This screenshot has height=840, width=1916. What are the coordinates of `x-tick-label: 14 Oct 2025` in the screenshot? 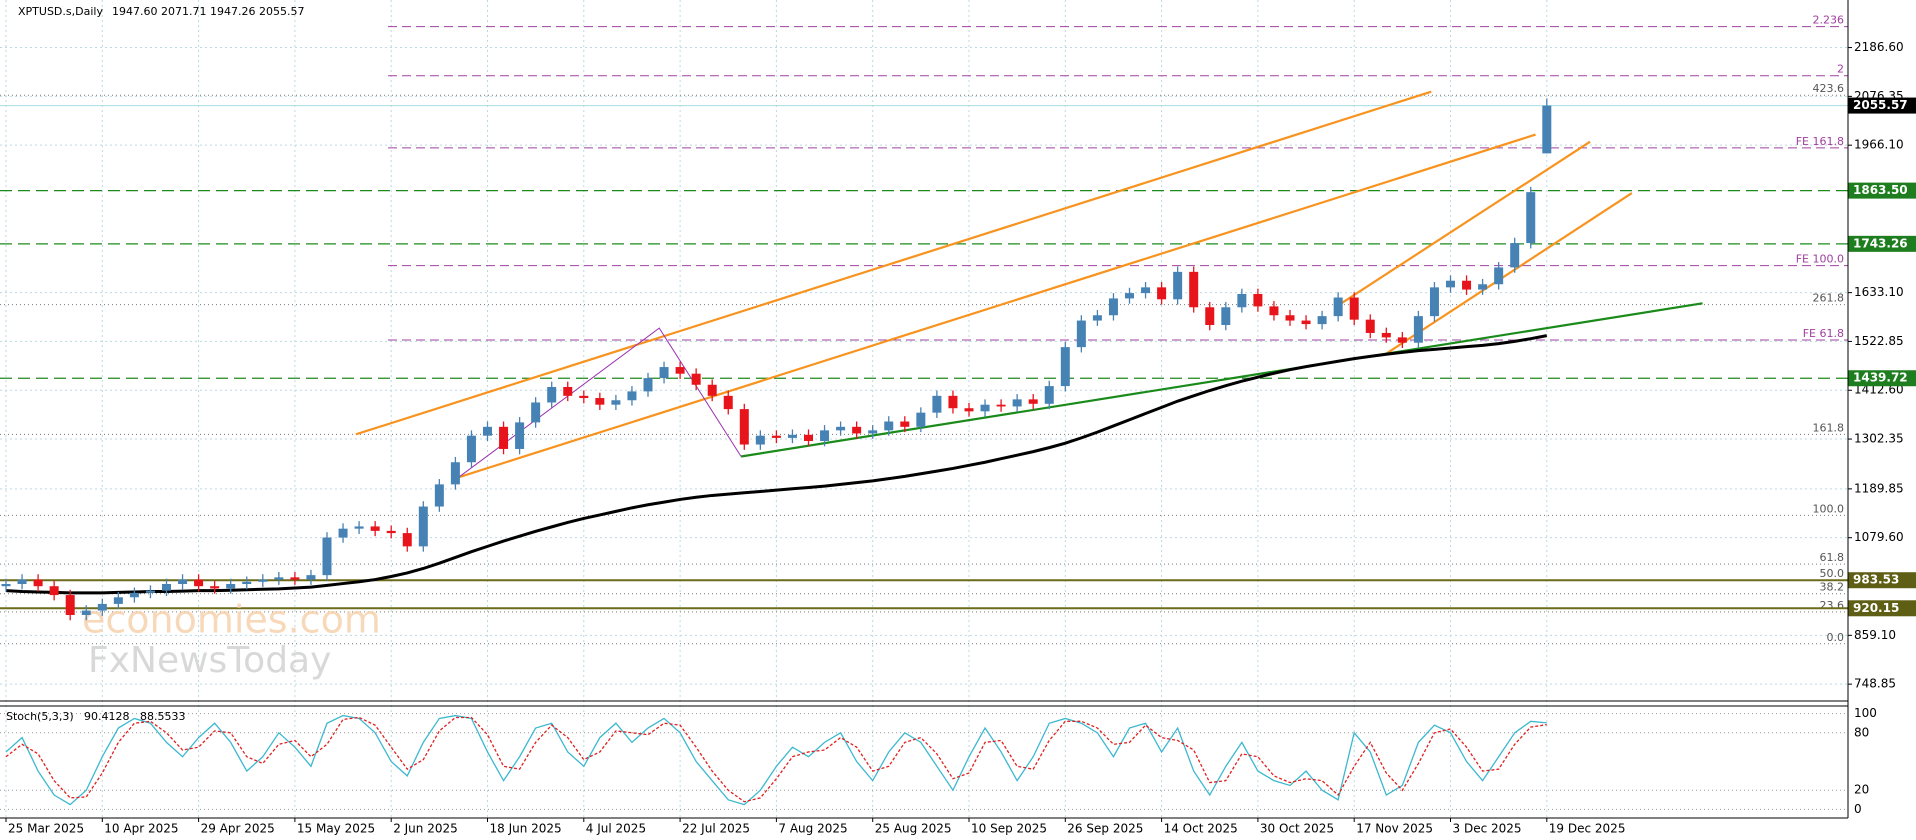 It's located at (1201, 829).